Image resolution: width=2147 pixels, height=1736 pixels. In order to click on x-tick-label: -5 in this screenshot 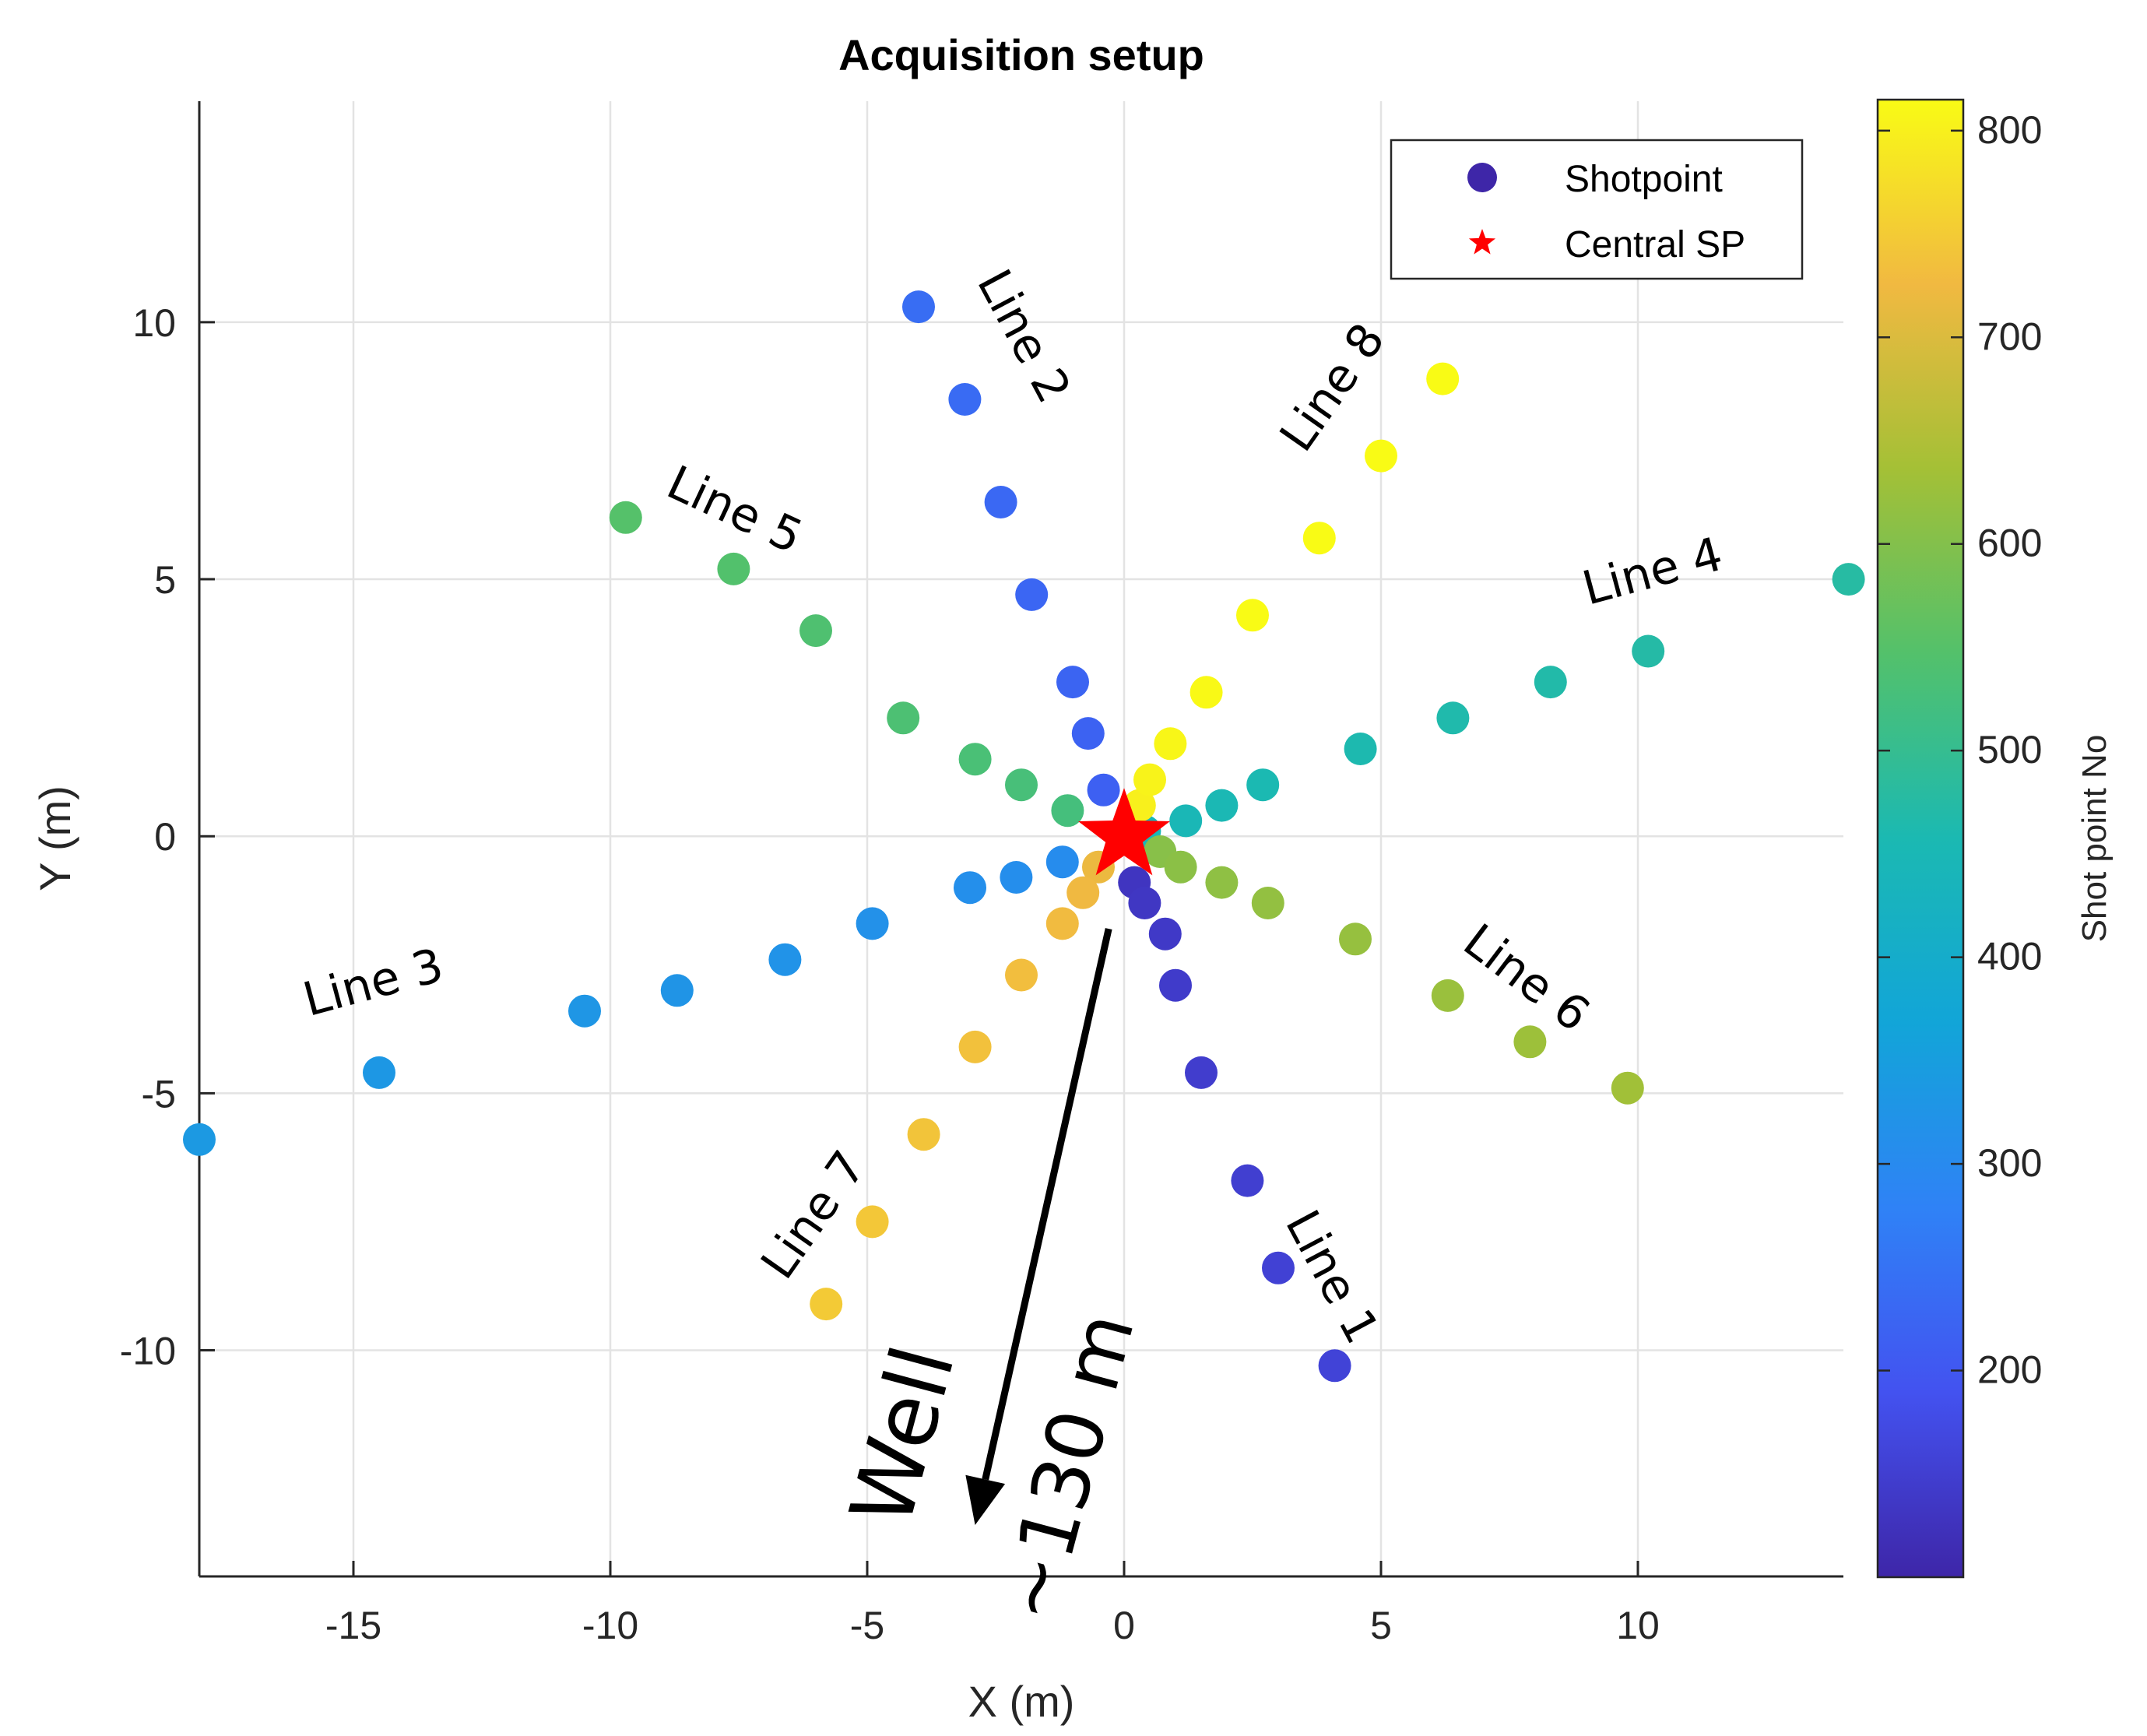, I will do `click(867, 1625)`.